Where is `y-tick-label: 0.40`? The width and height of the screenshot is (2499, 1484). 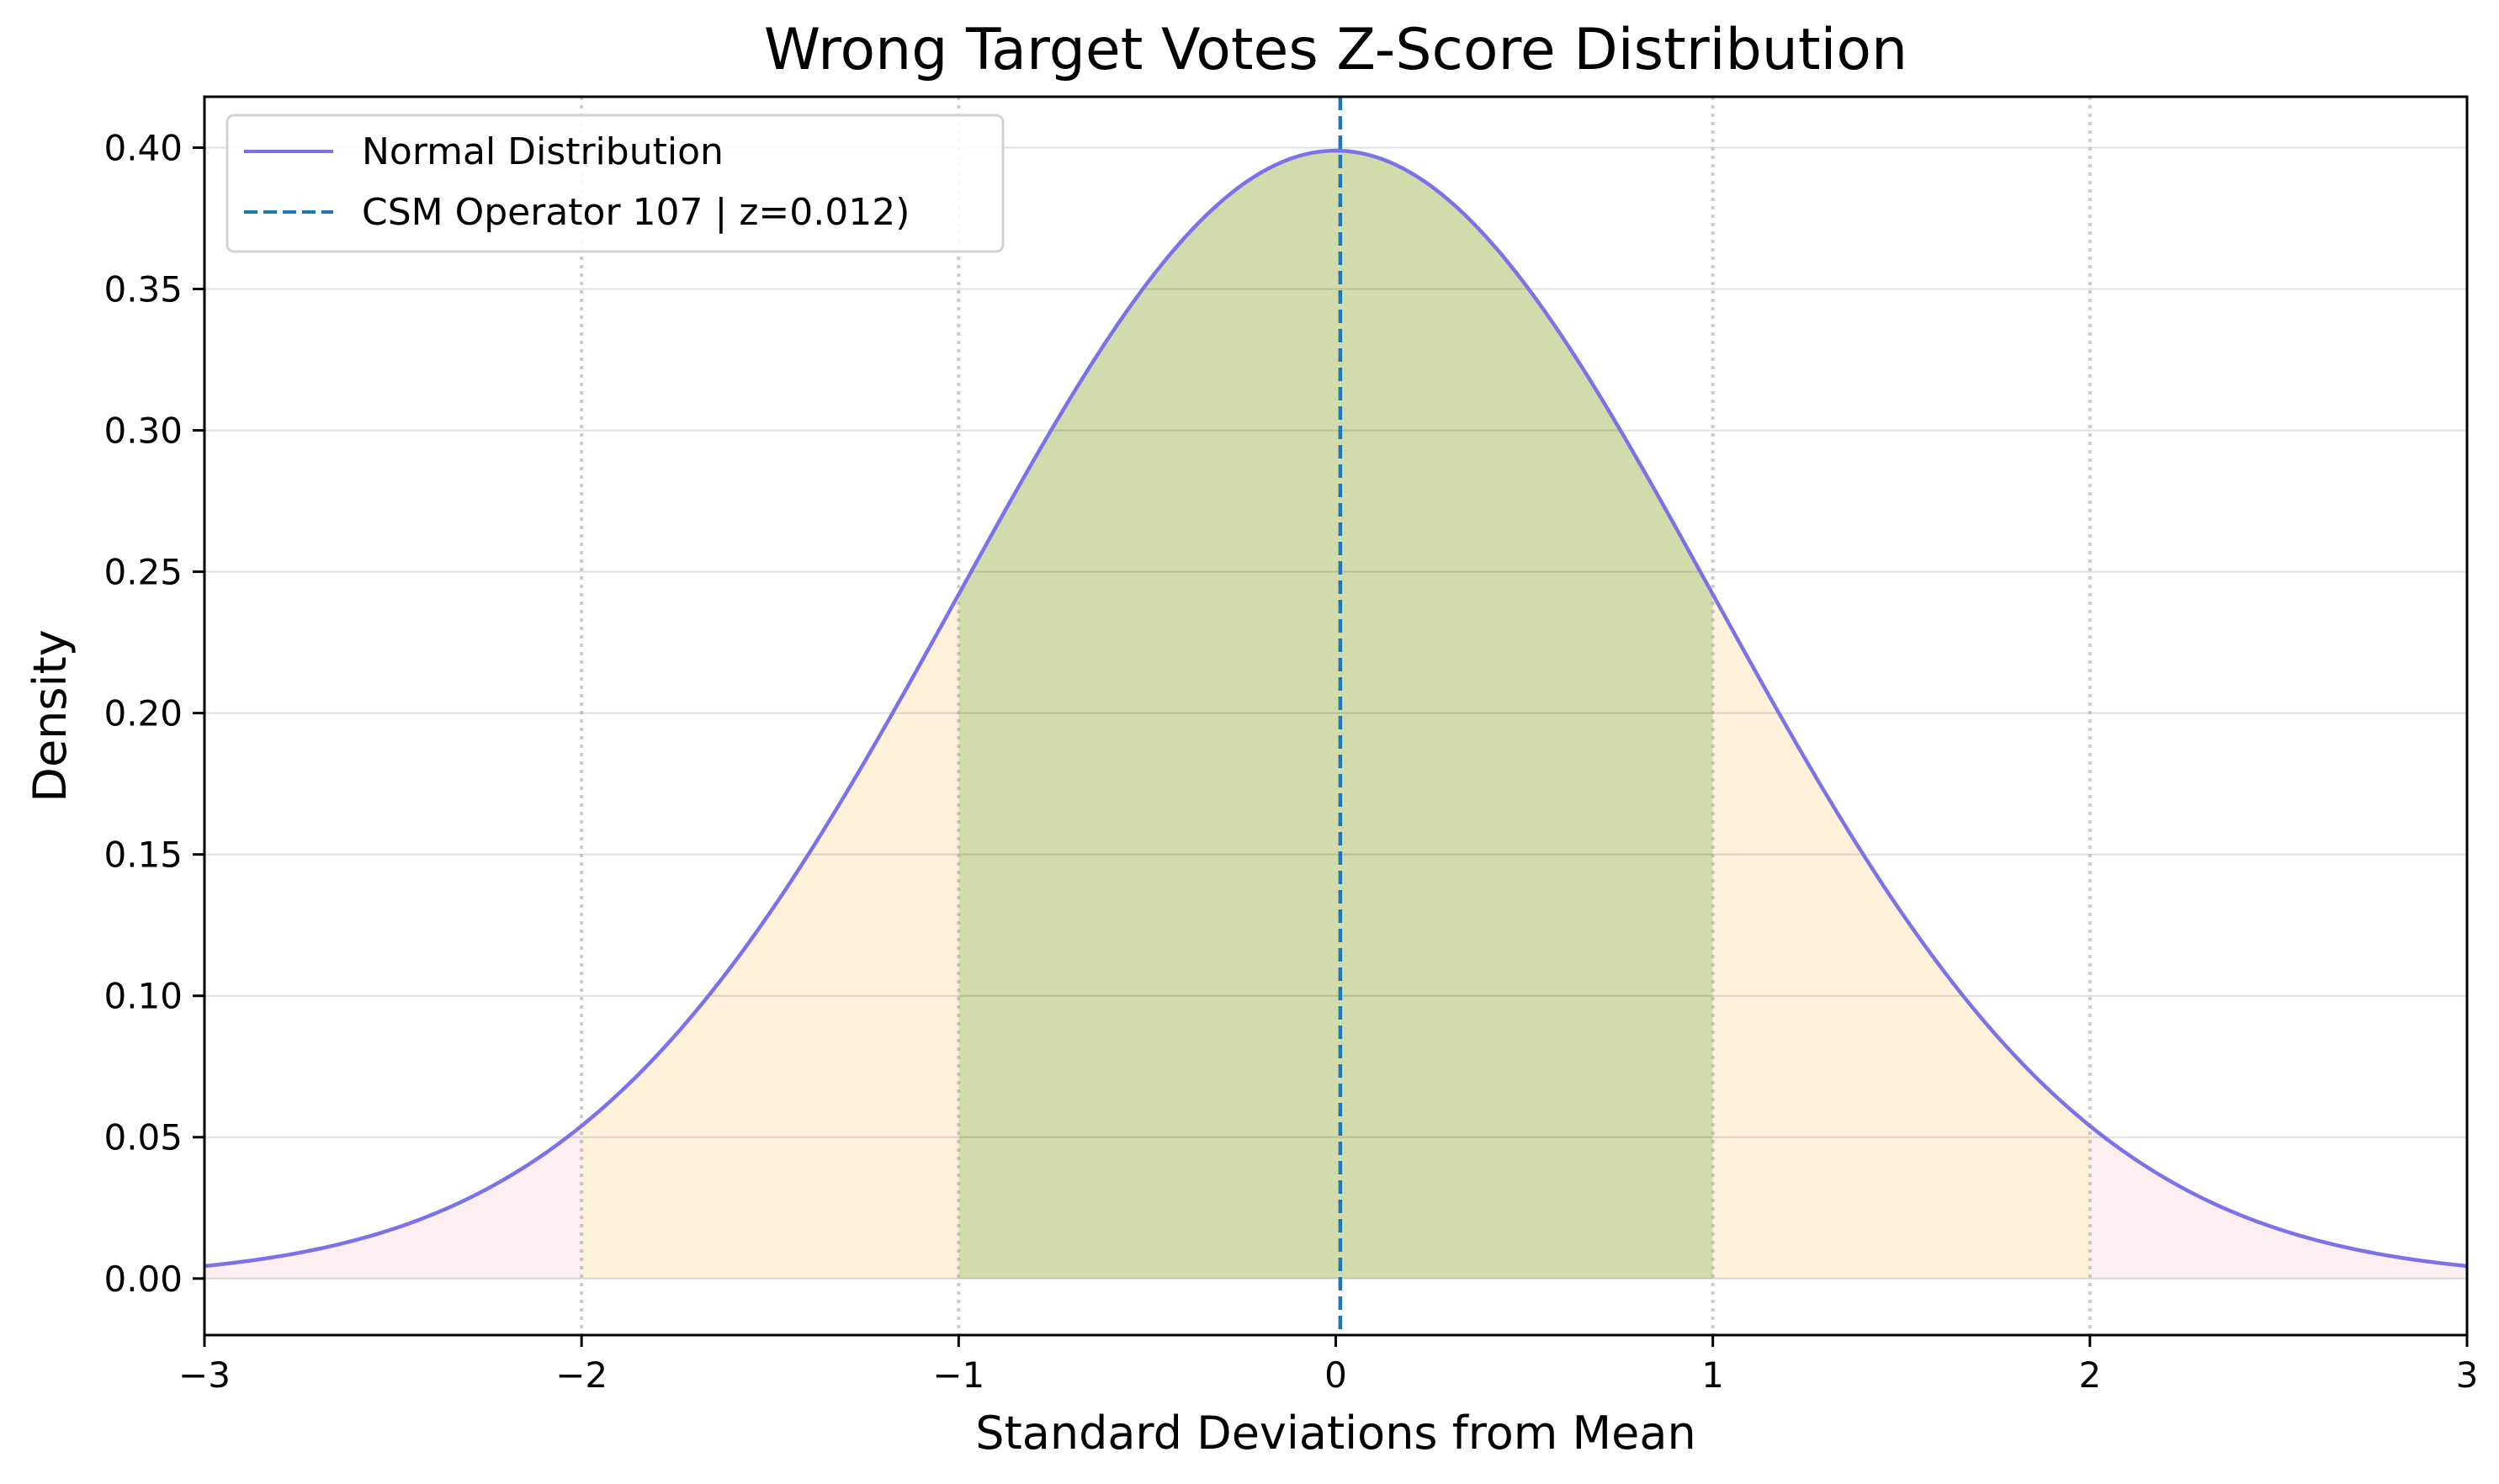
y-tick-label: 0.40 is located at coordinates (143, 147).